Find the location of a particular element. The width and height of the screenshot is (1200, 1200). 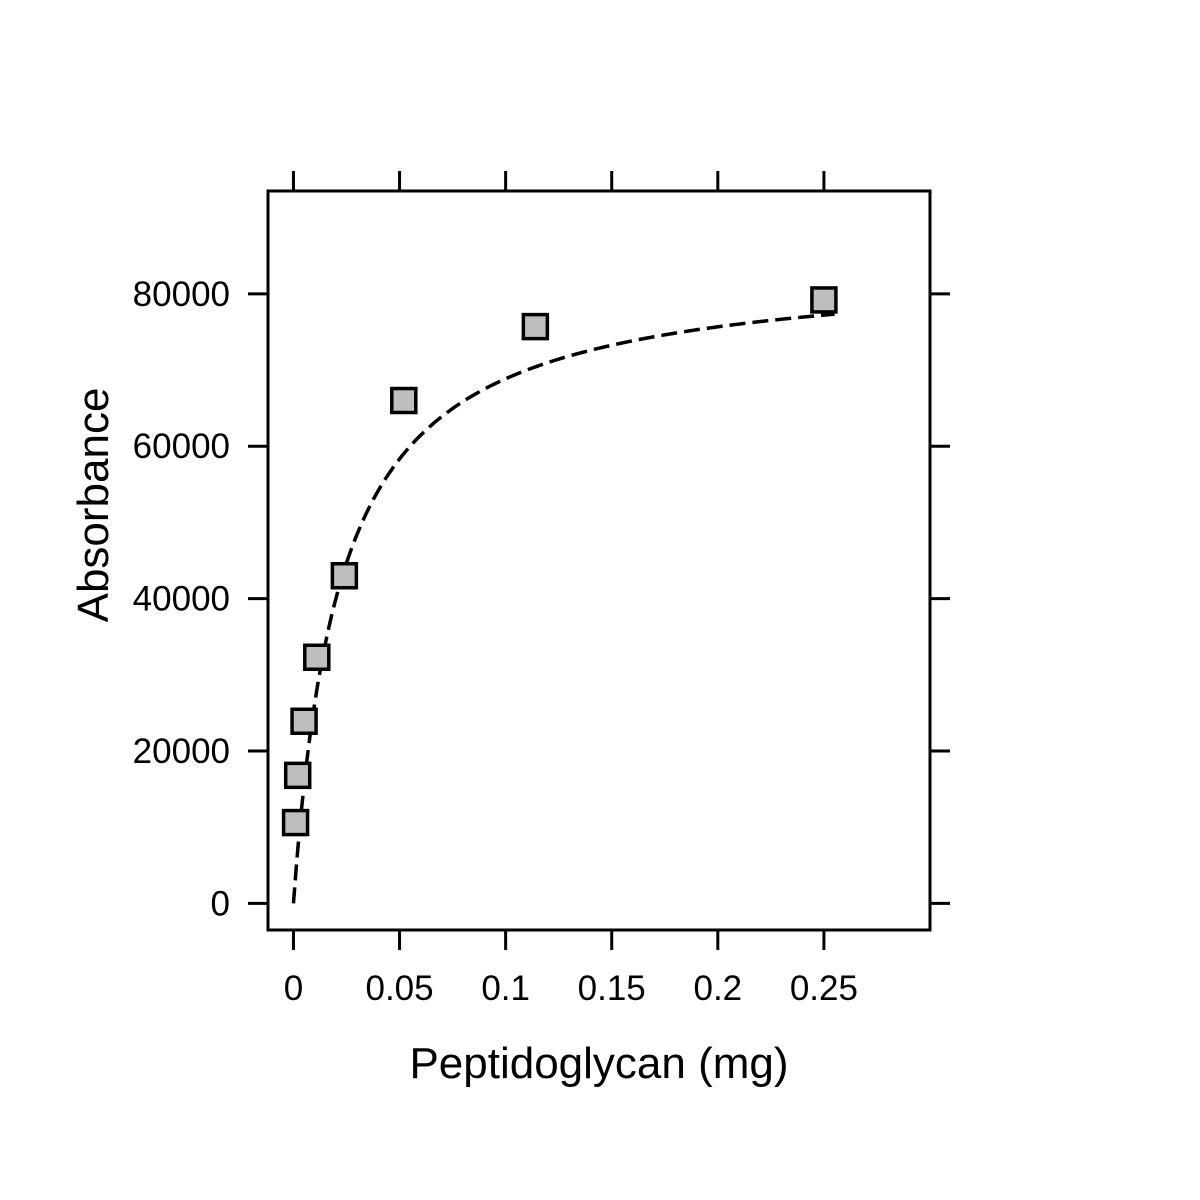

x-tick-label: 0.1 is located at coordinates (505, 988).